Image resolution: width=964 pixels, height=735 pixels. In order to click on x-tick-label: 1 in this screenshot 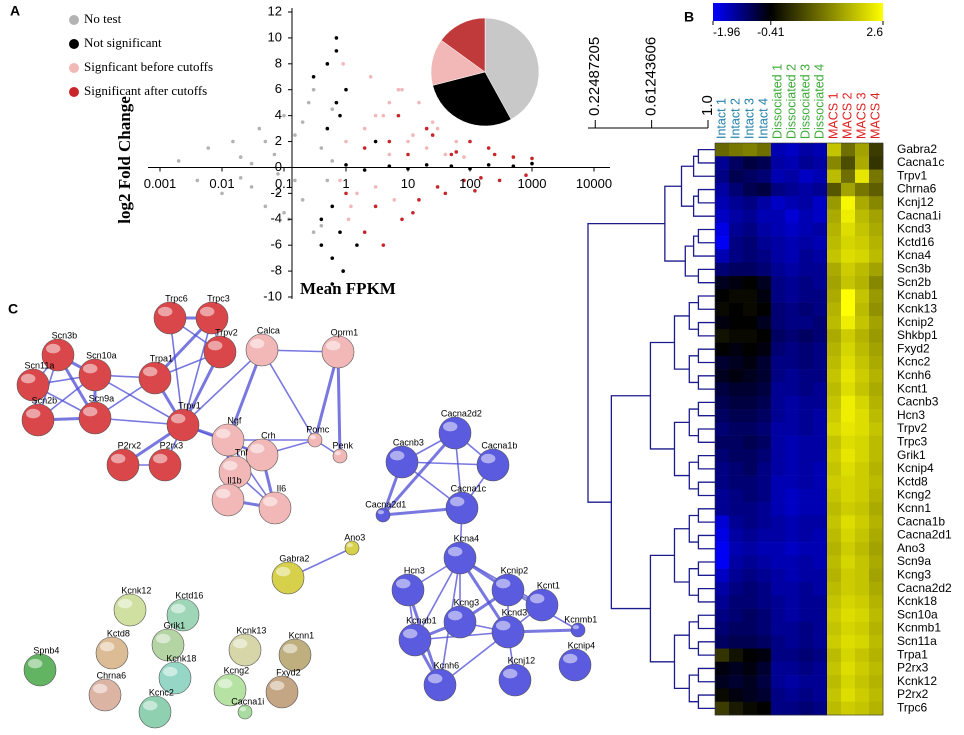, I will do `click(345, 183)`.